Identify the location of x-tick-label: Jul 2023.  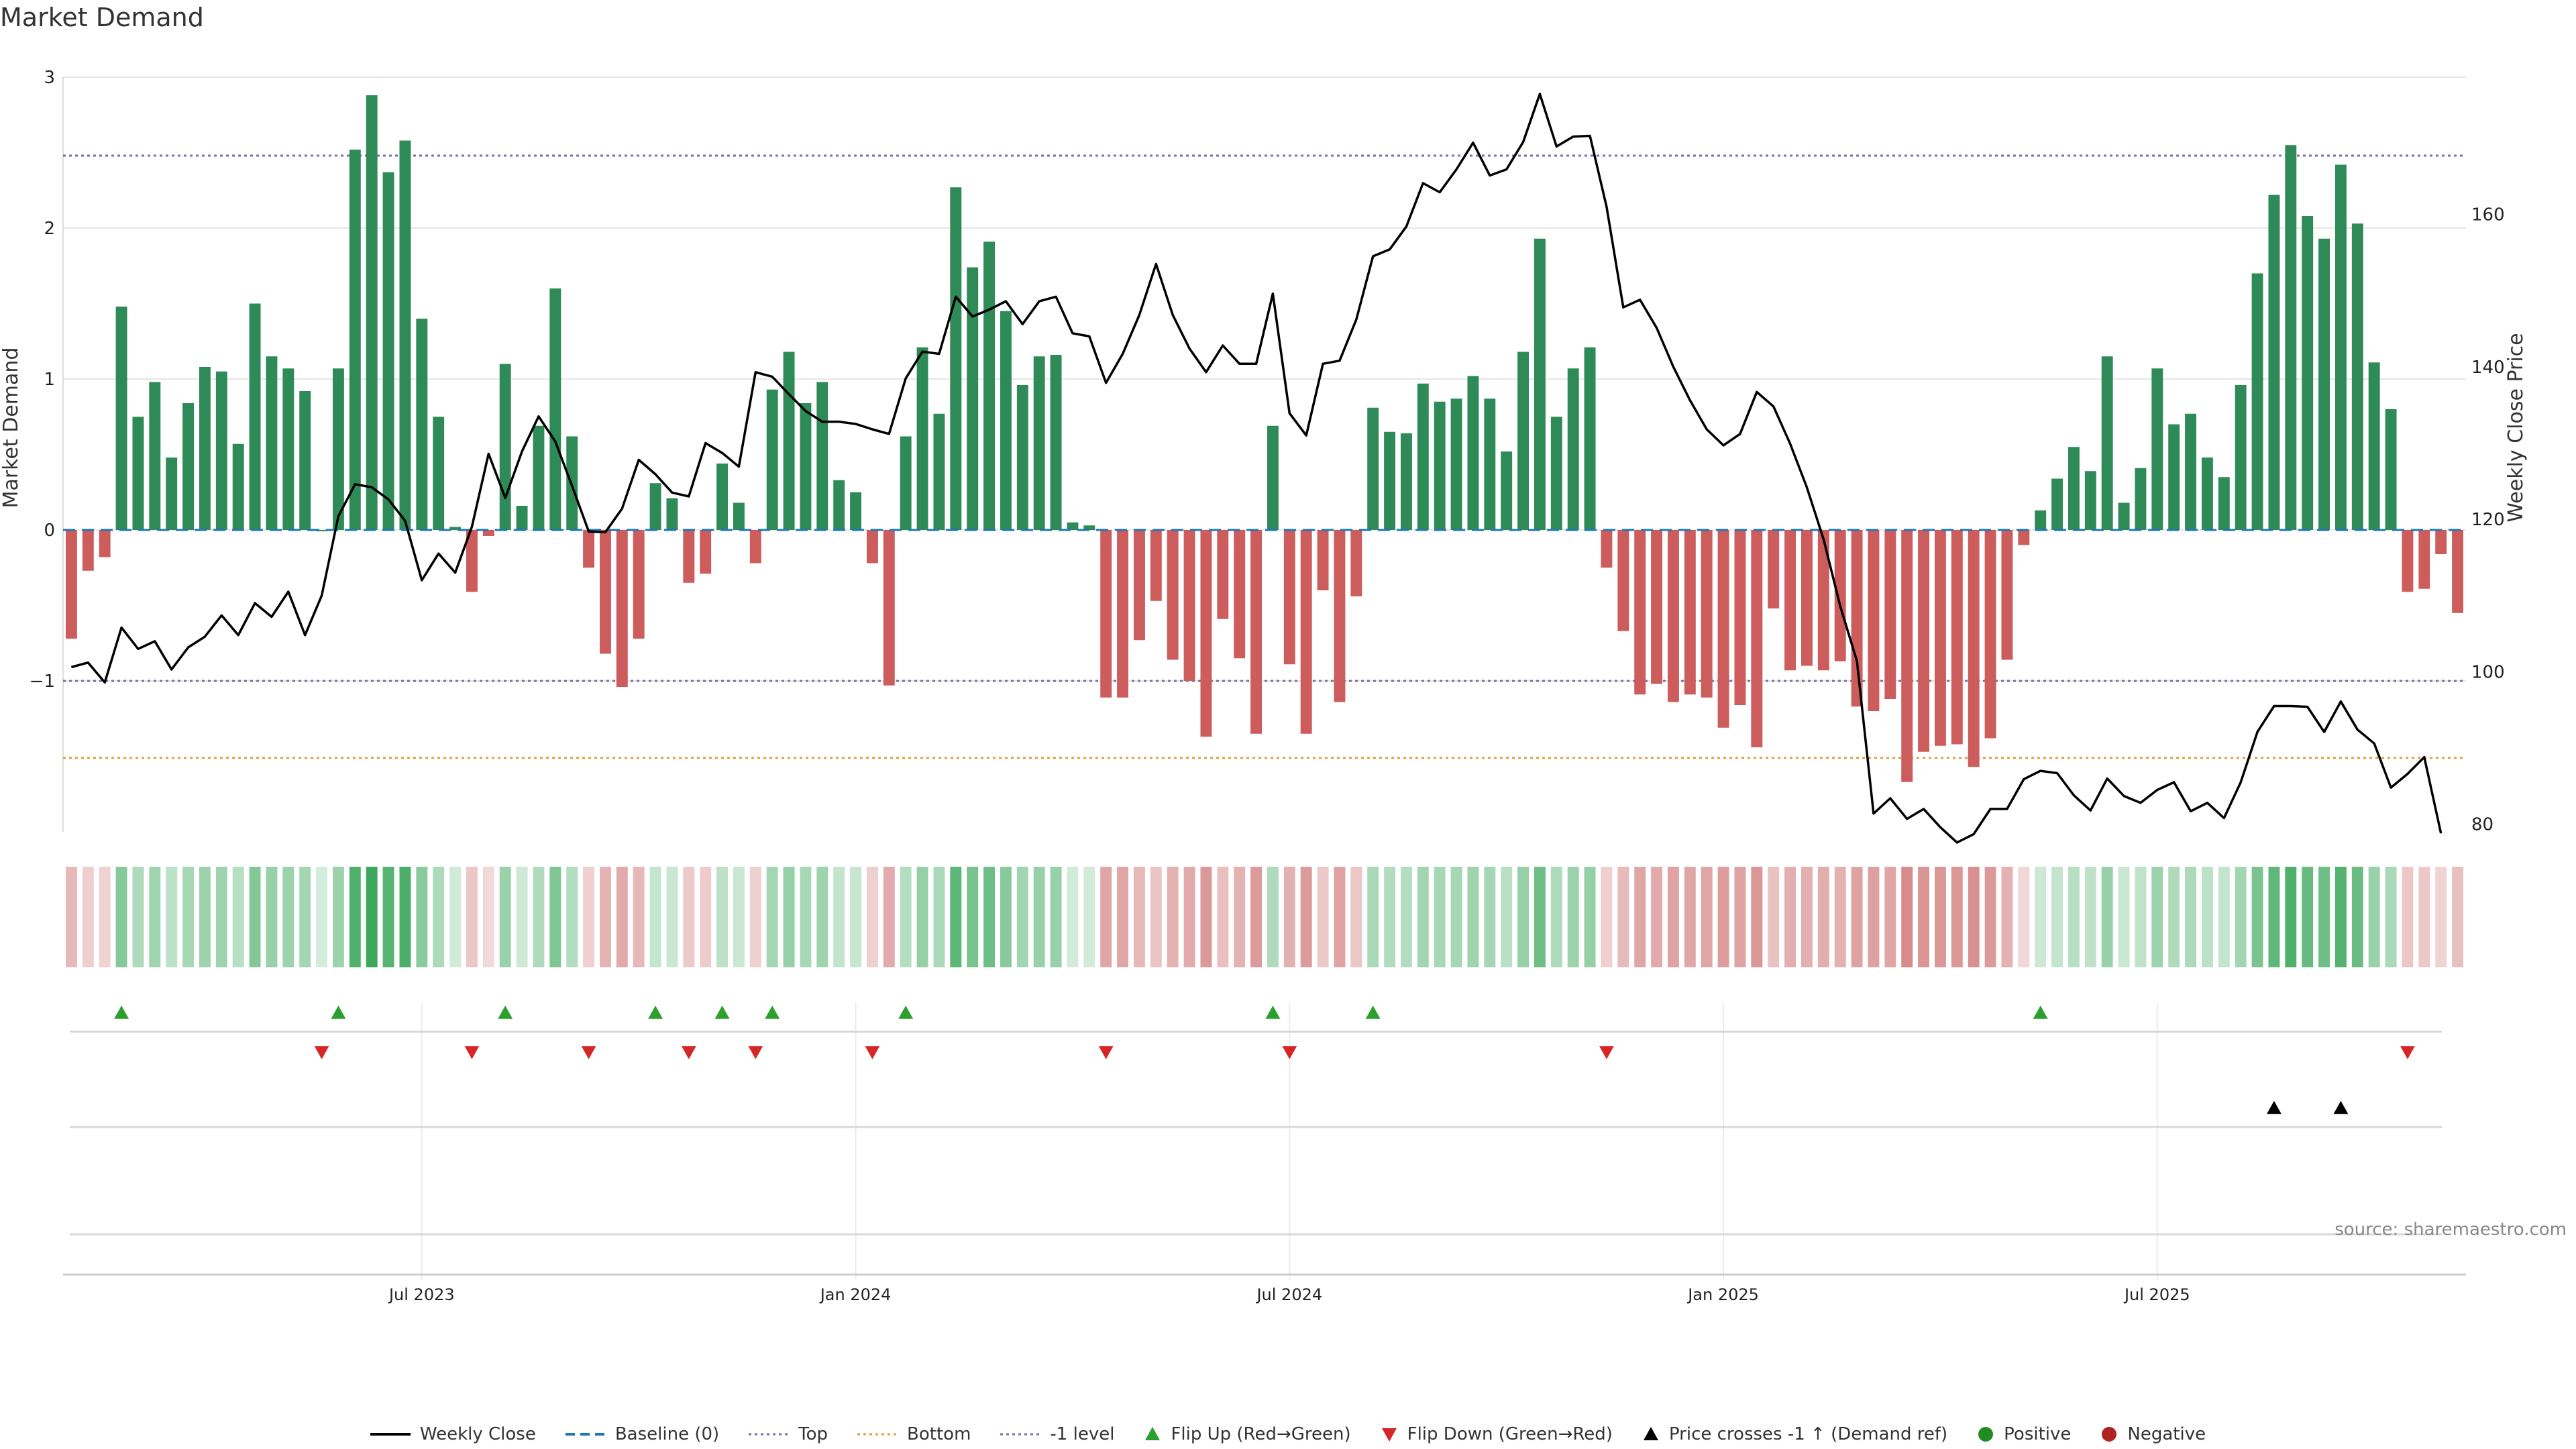
(421, 1294).